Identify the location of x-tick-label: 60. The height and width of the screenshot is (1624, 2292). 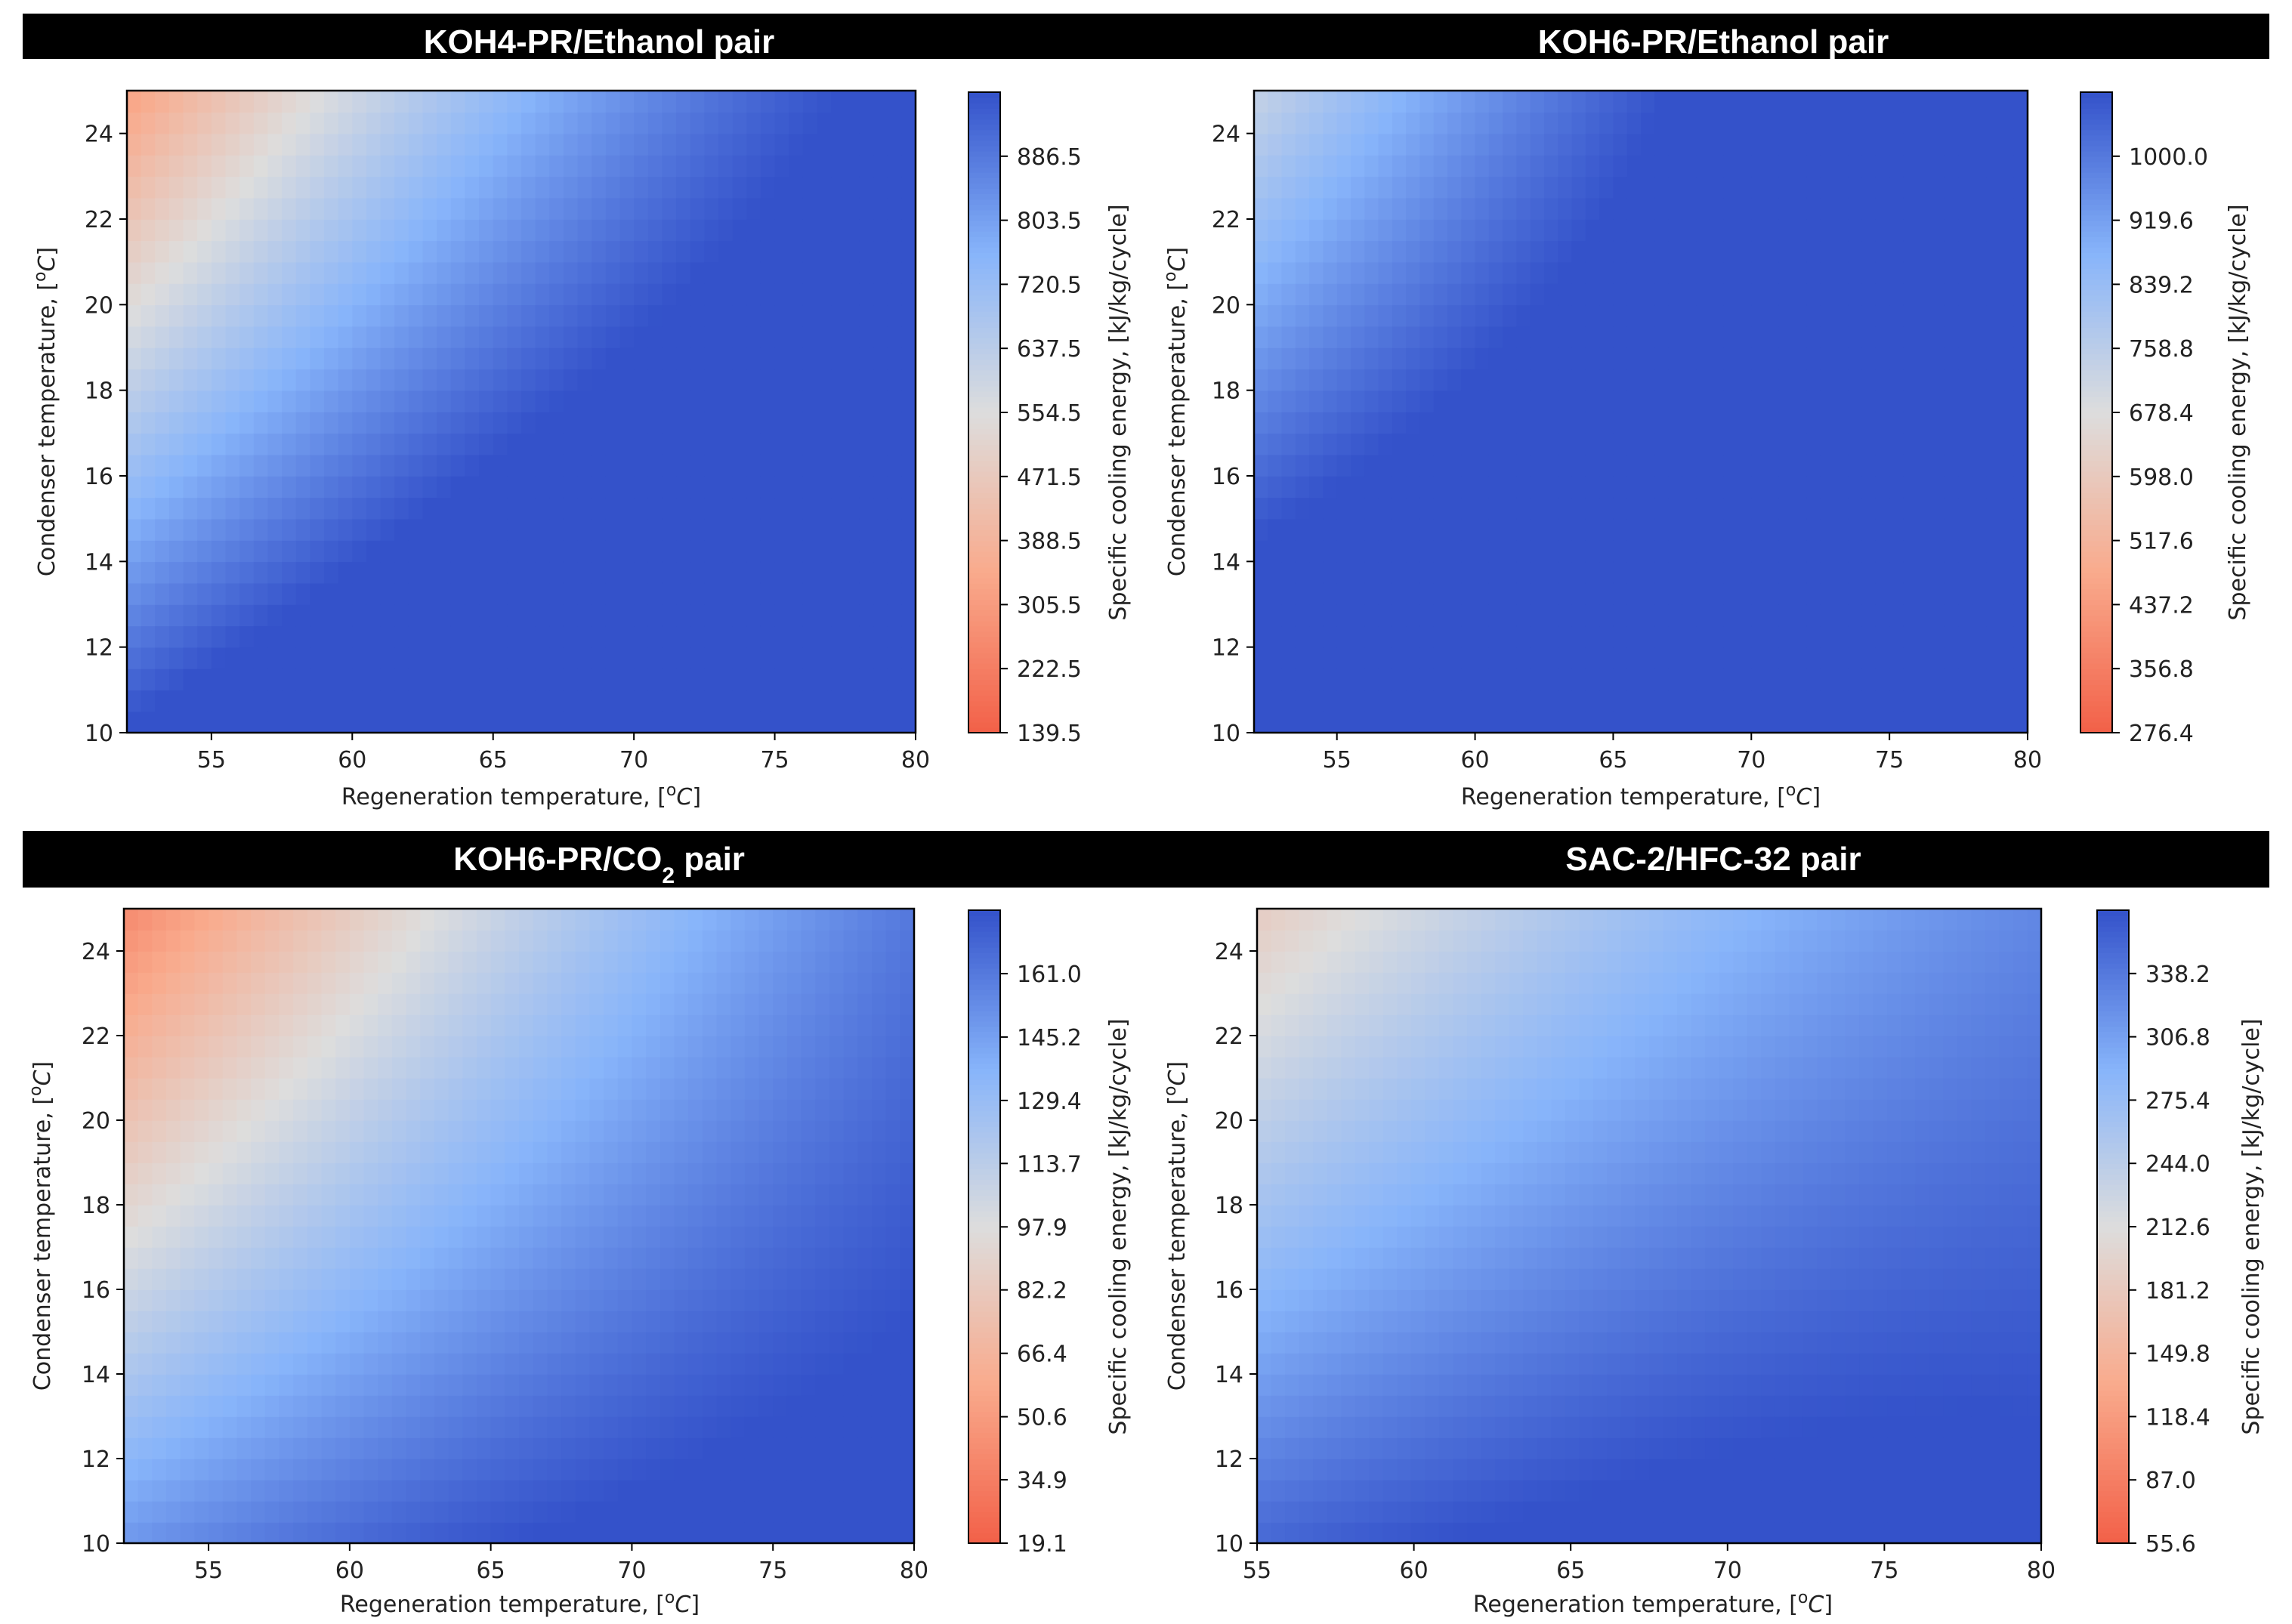
(1474, 760).